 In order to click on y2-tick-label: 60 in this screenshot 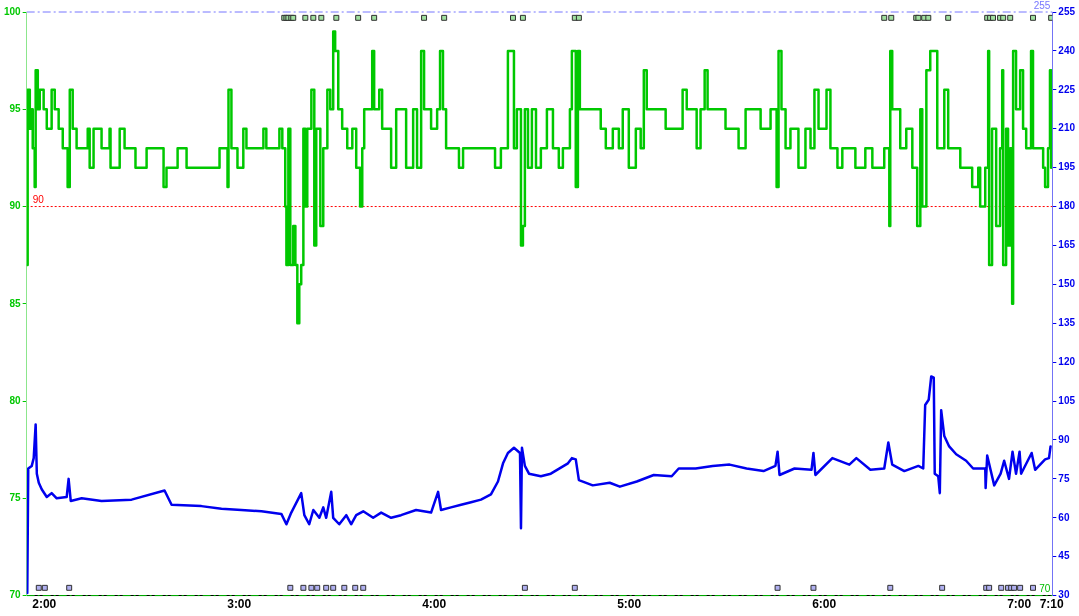, I will do `click(1064, 517)`.